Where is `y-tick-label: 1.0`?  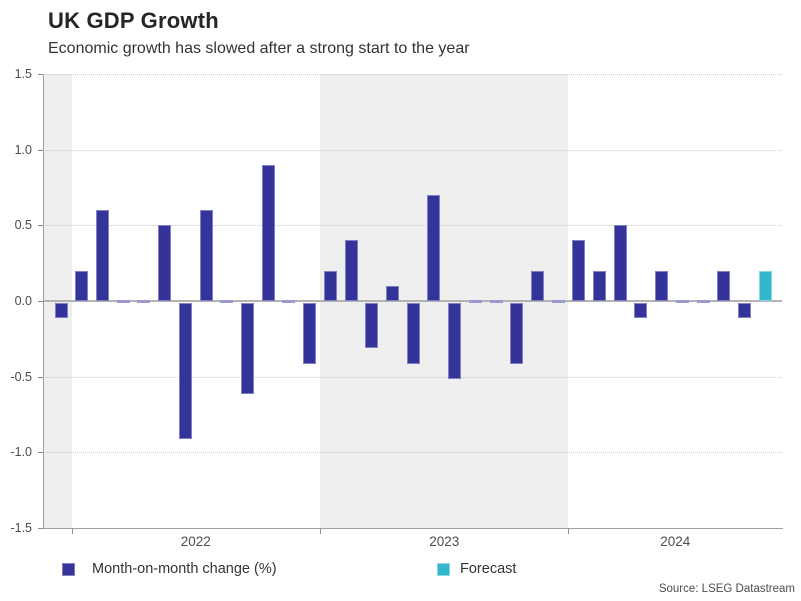 y-tick-label: 1.0 is located at coordinates (23, 149).